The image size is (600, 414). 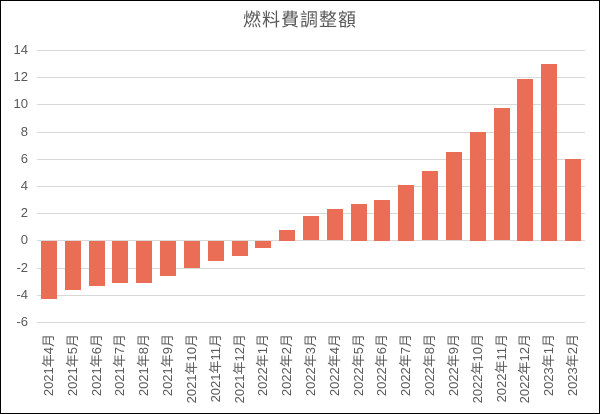 I want to click on y-axis-tick-label: 4, so click(x=24, y=185).